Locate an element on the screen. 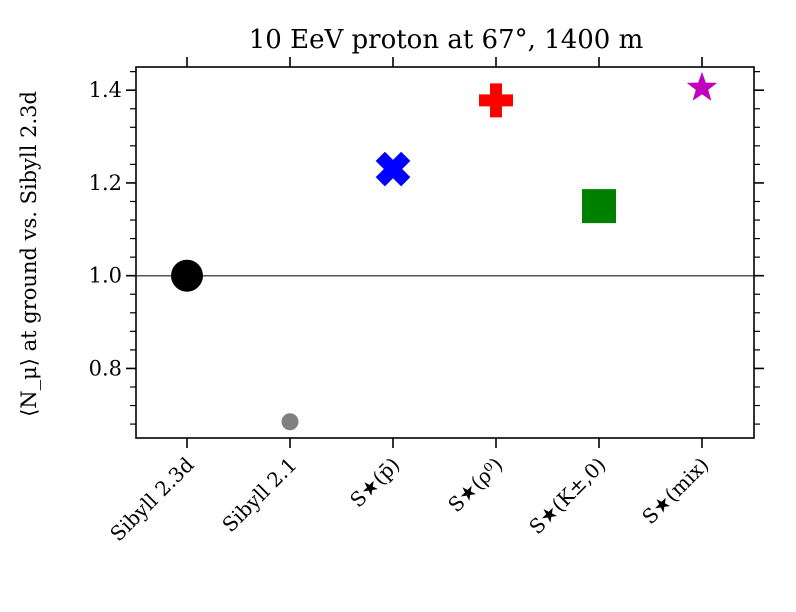  data-point-star is located at coordinates (702, 86).